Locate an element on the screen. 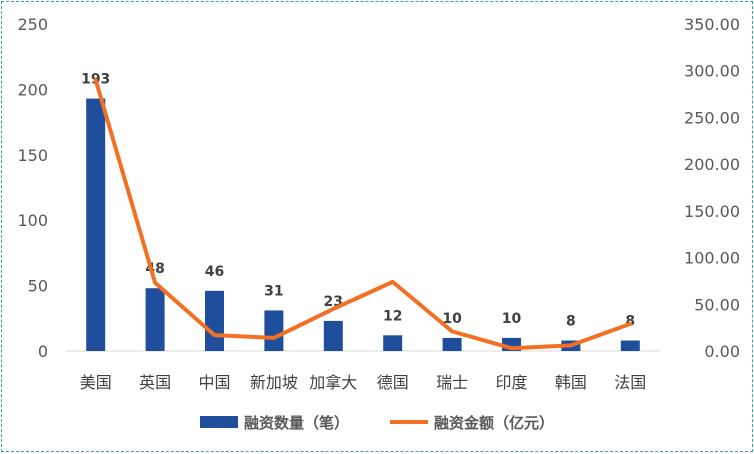  right-axis-tick-label: 150.00 is located at coordinates (712, 211).